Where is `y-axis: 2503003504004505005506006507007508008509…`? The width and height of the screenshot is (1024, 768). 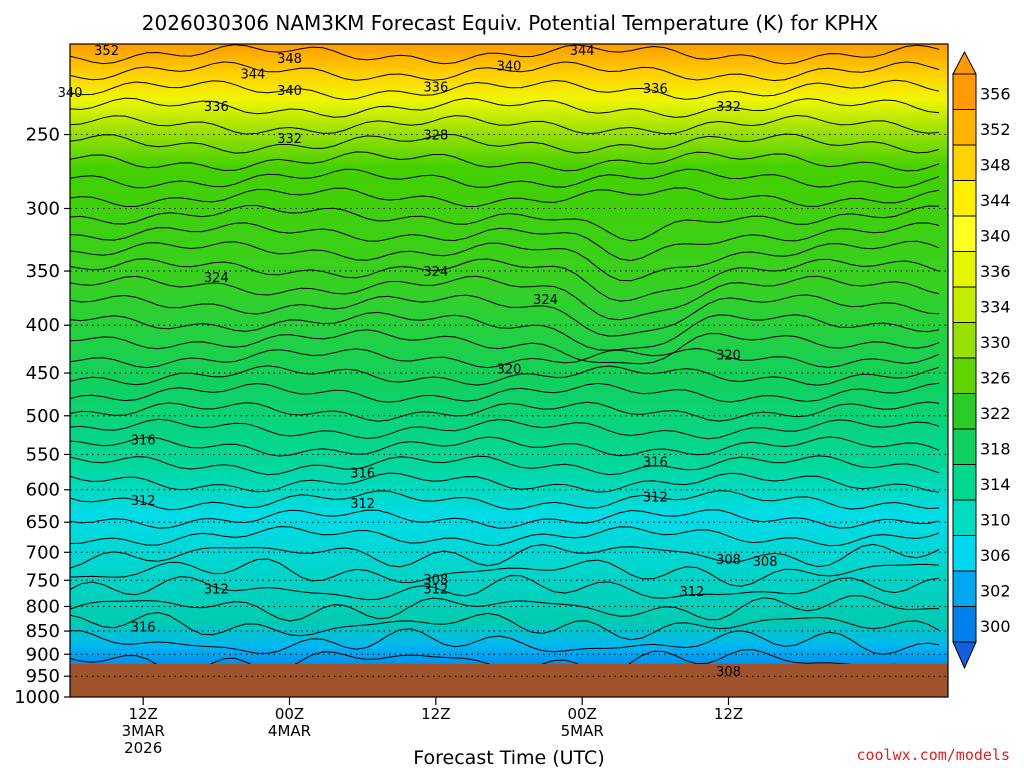 y-axis: 2503003504004505005506006507007508008509… is located at coordinates (42, 416).